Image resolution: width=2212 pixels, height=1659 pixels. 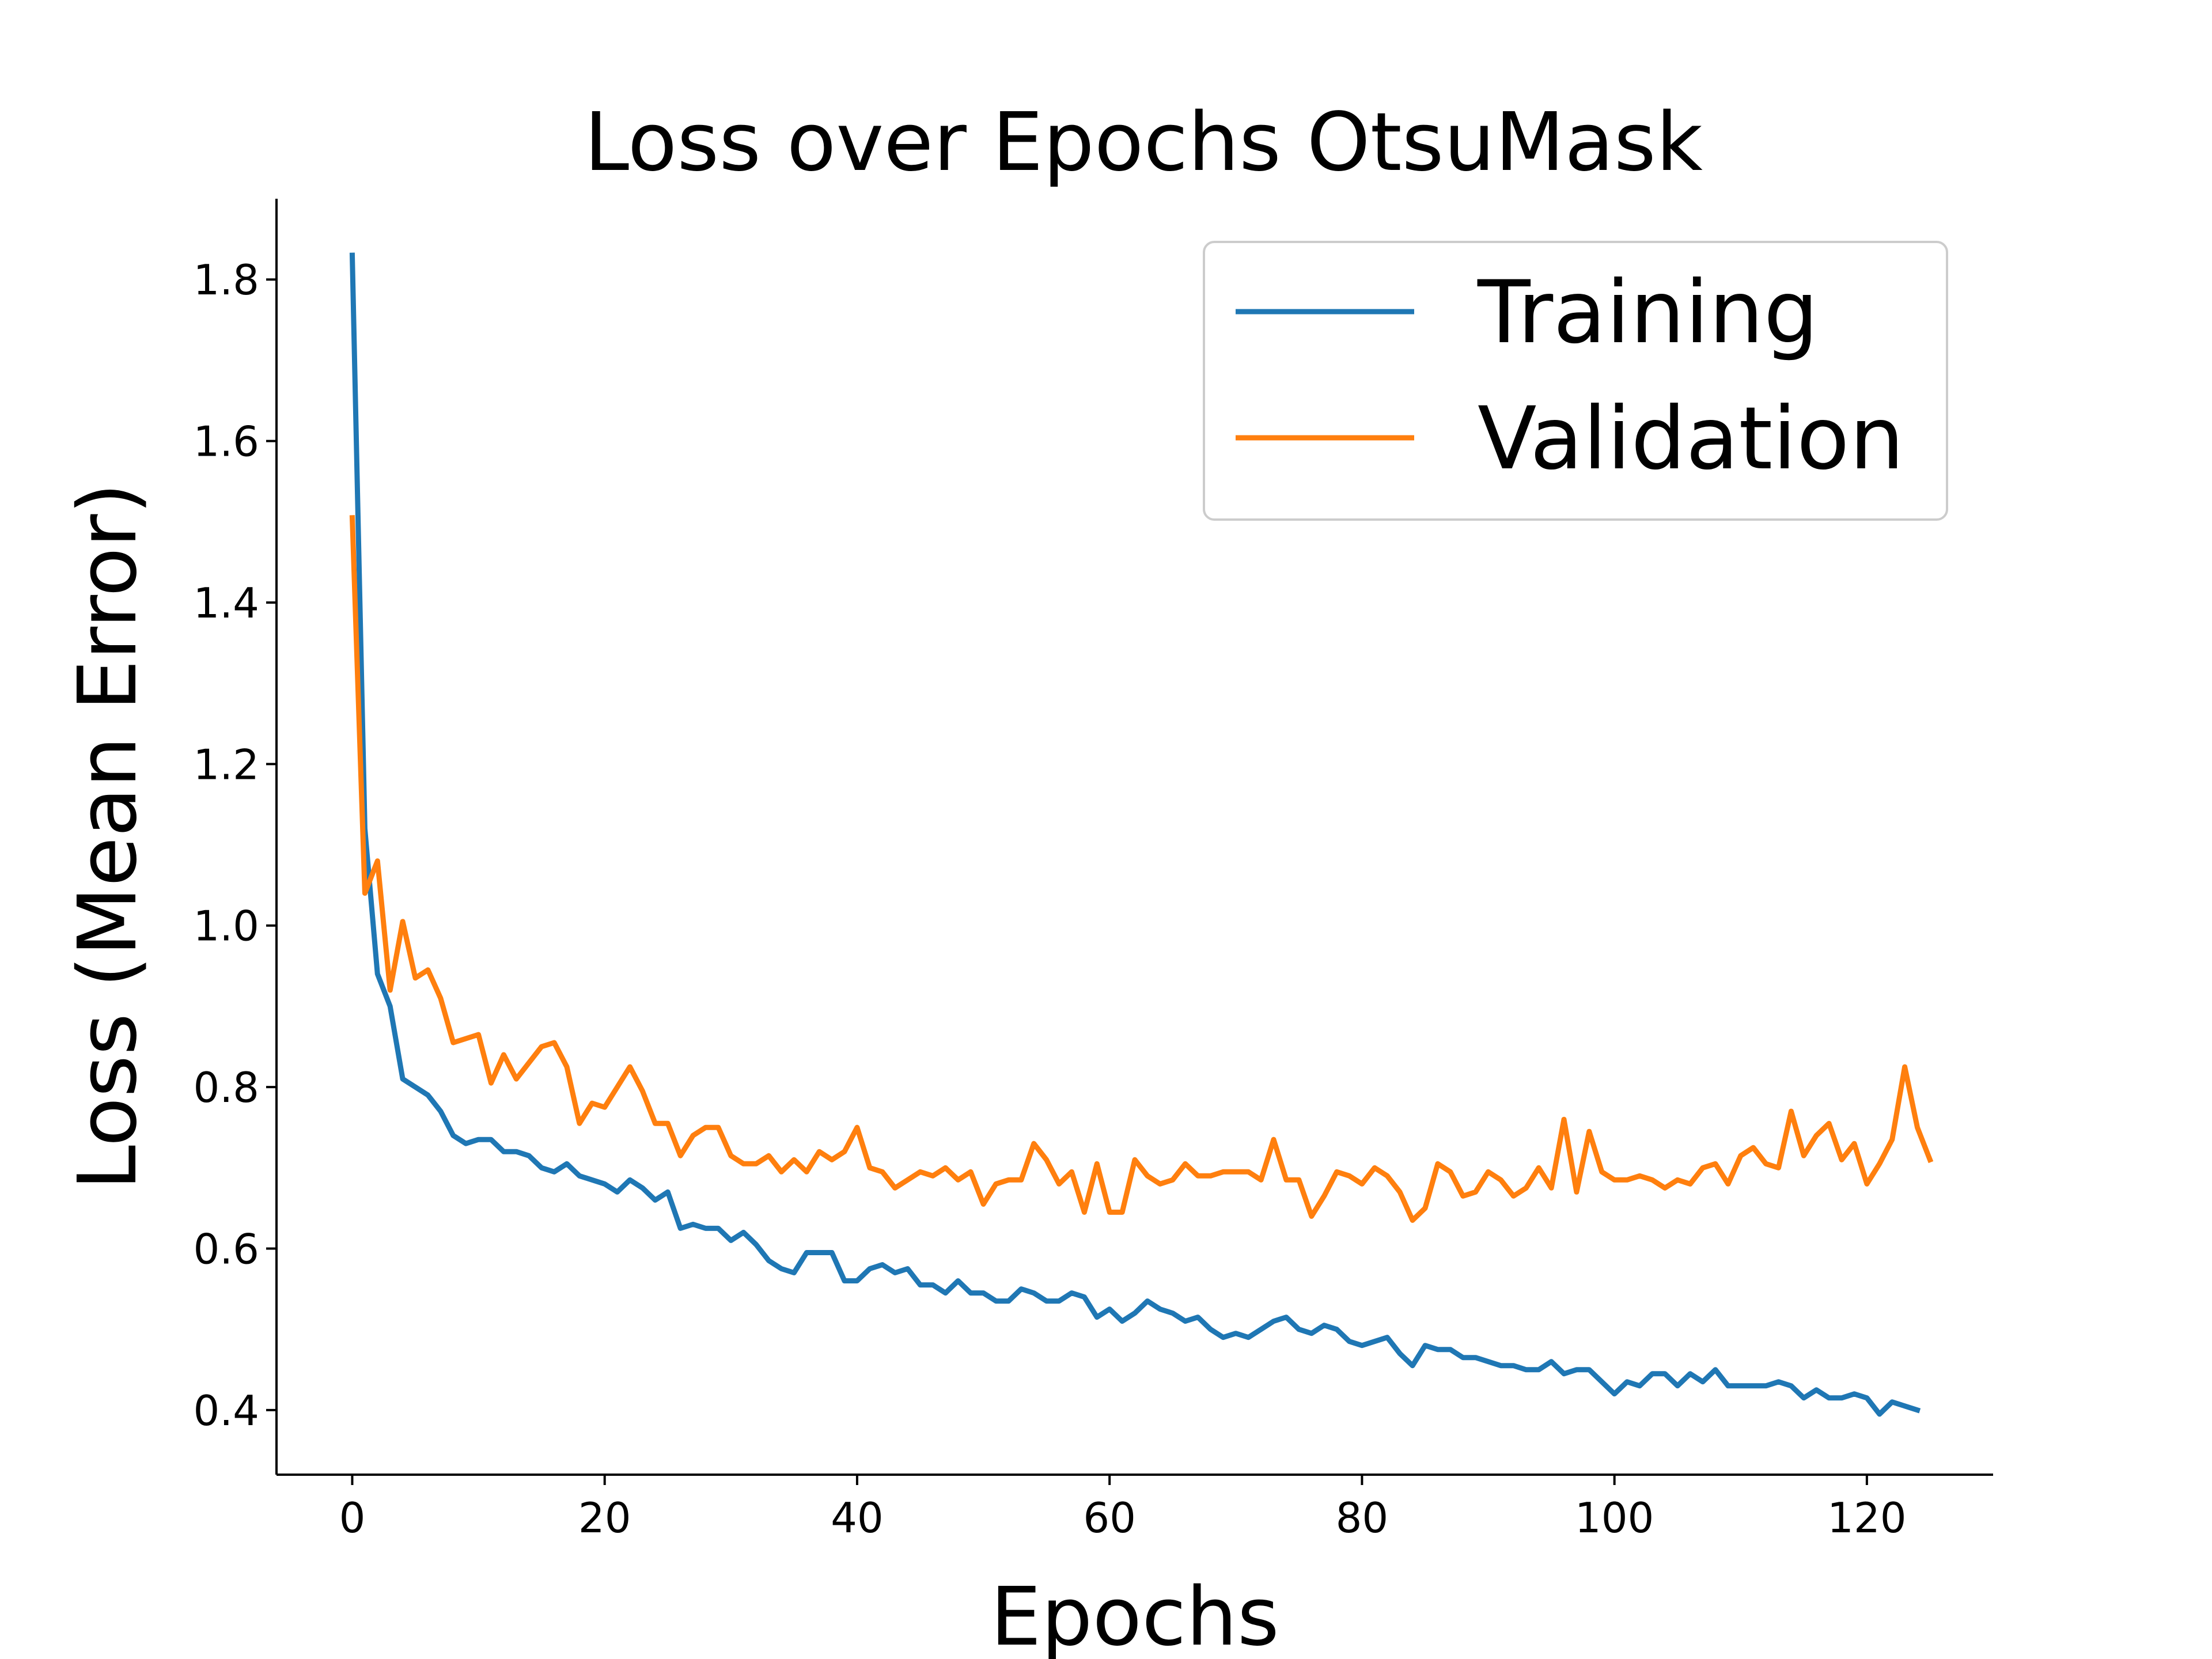 I want to click on x-tick-label: 60, so click(x=1109, y=1518).